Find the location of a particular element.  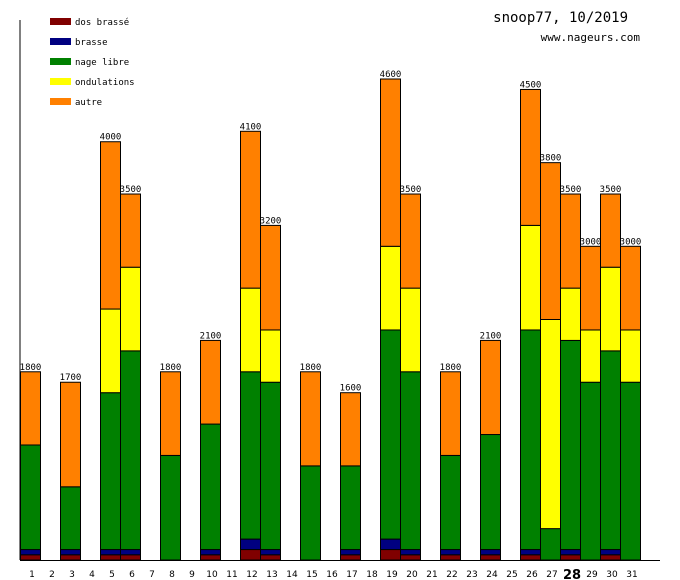

x-tick-label-15: 15 is located at coordinates (311, 575).